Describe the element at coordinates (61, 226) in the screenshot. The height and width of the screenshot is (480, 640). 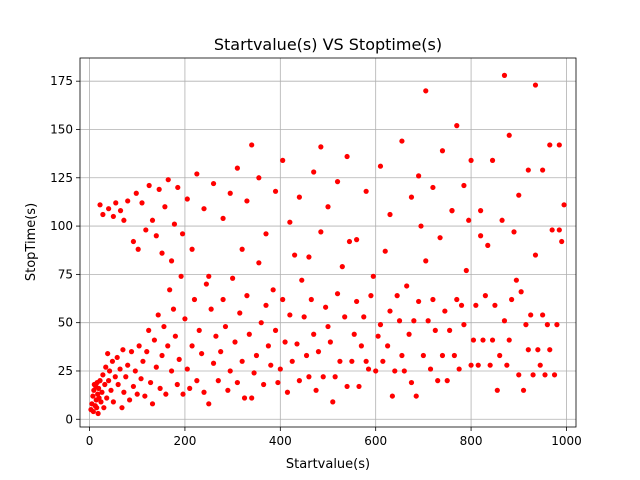
I see `y-tick-label: 100` at that location.